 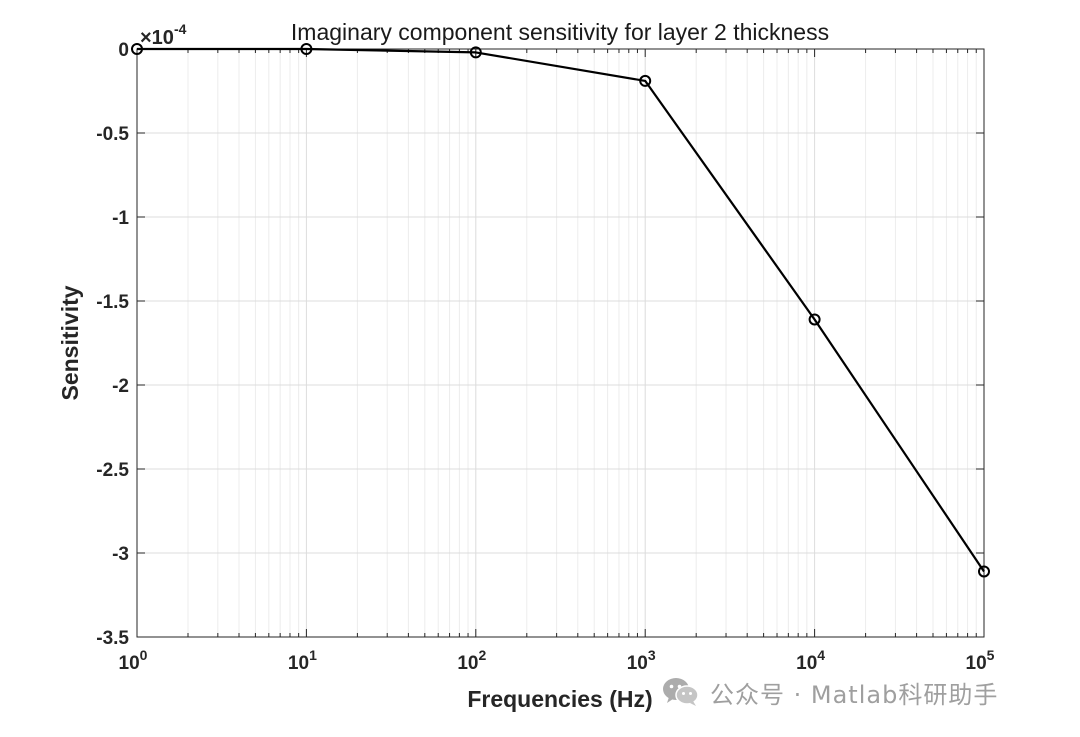 I want to click on y-axis-multiplier: ×10⁻⁴, so click(x=163, y=35).